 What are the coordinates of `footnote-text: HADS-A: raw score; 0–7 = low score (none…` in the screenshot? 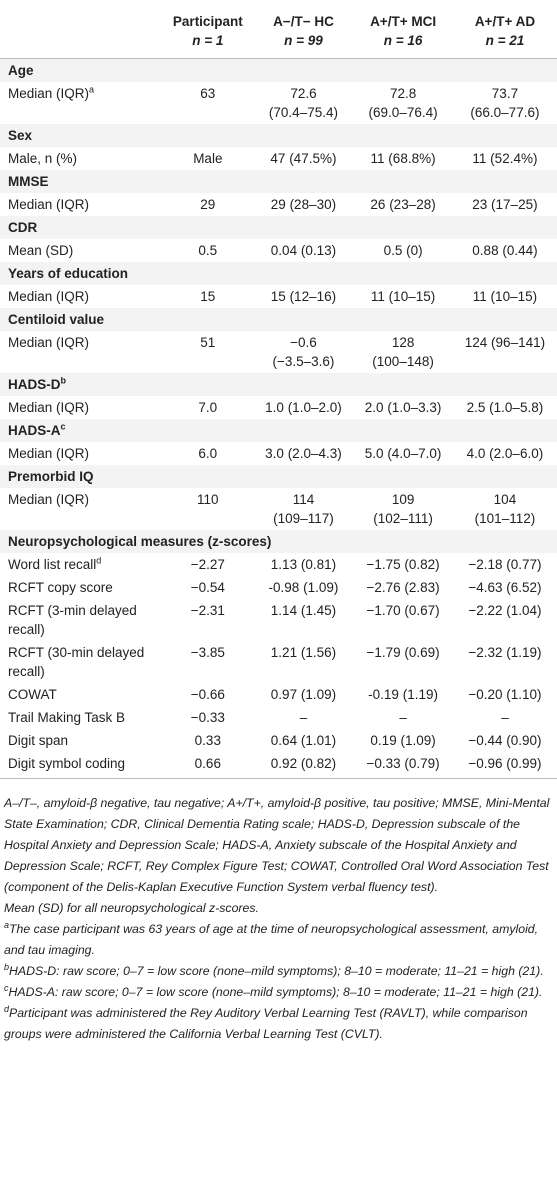 It's located at (275, 992).